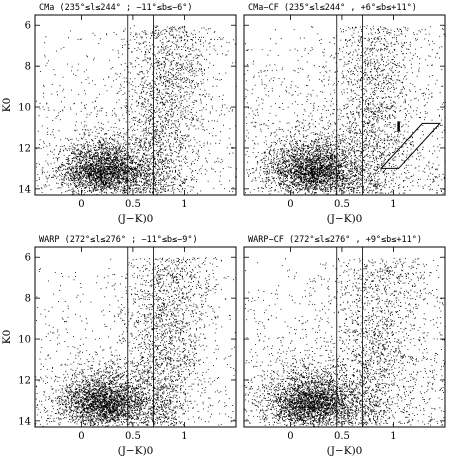  What do you see at coordinates (410, 145) in the screenshot?
I see `selection-box` at bounding box center [410, 145].